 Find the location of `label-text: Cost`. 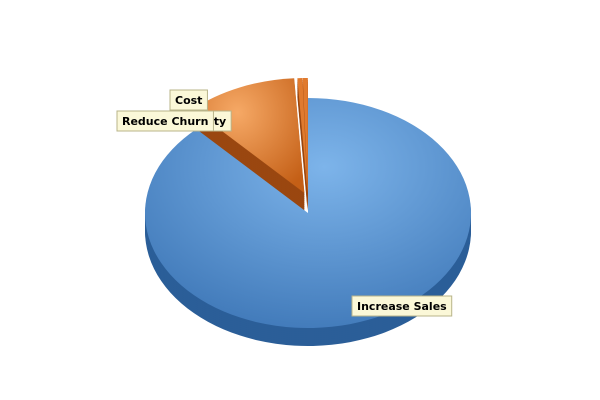

label-text: Cost is located at coordinates (188, 100).